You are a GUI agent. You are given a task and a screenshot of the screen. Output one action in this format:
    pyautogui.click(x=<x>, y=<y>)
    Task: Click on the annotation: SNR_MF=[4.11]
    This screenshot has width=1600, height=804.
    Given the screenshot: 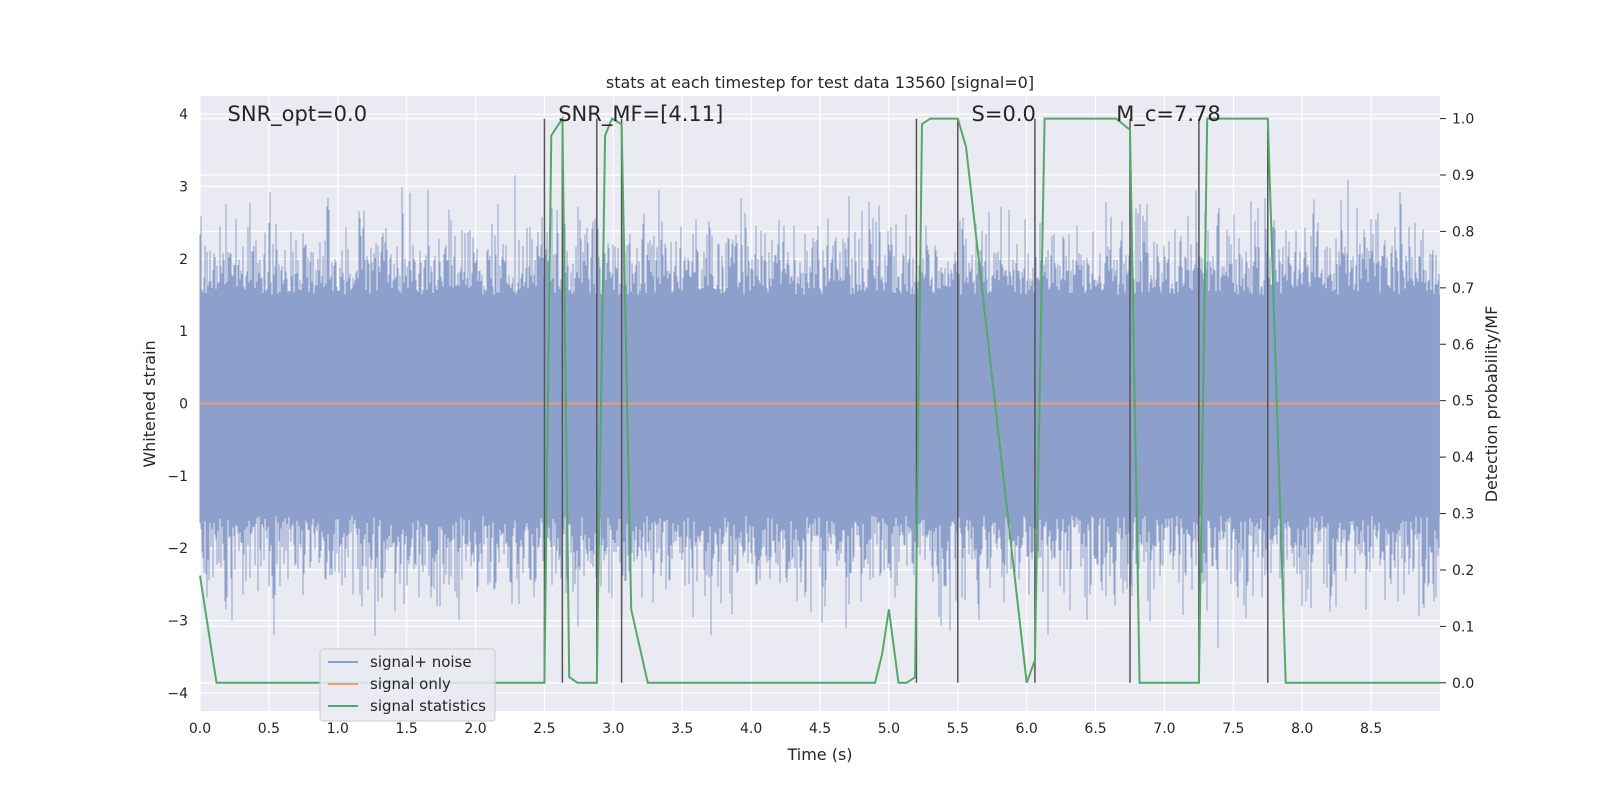 What is the action you would take?
    pyautogui.click(x=640, y=114)
    